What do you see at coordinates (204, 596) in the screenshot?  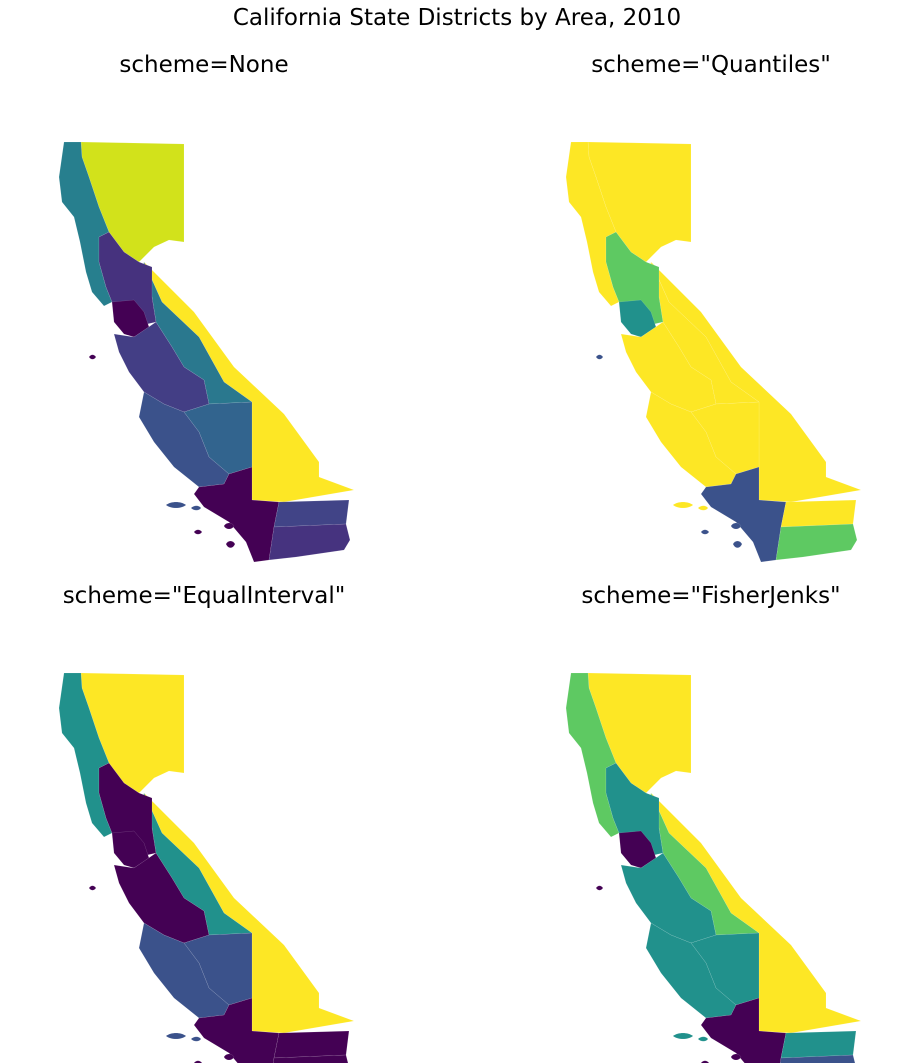 I see `panel-title: scheme="EqualInterval"` at bounding box center [204, 596].